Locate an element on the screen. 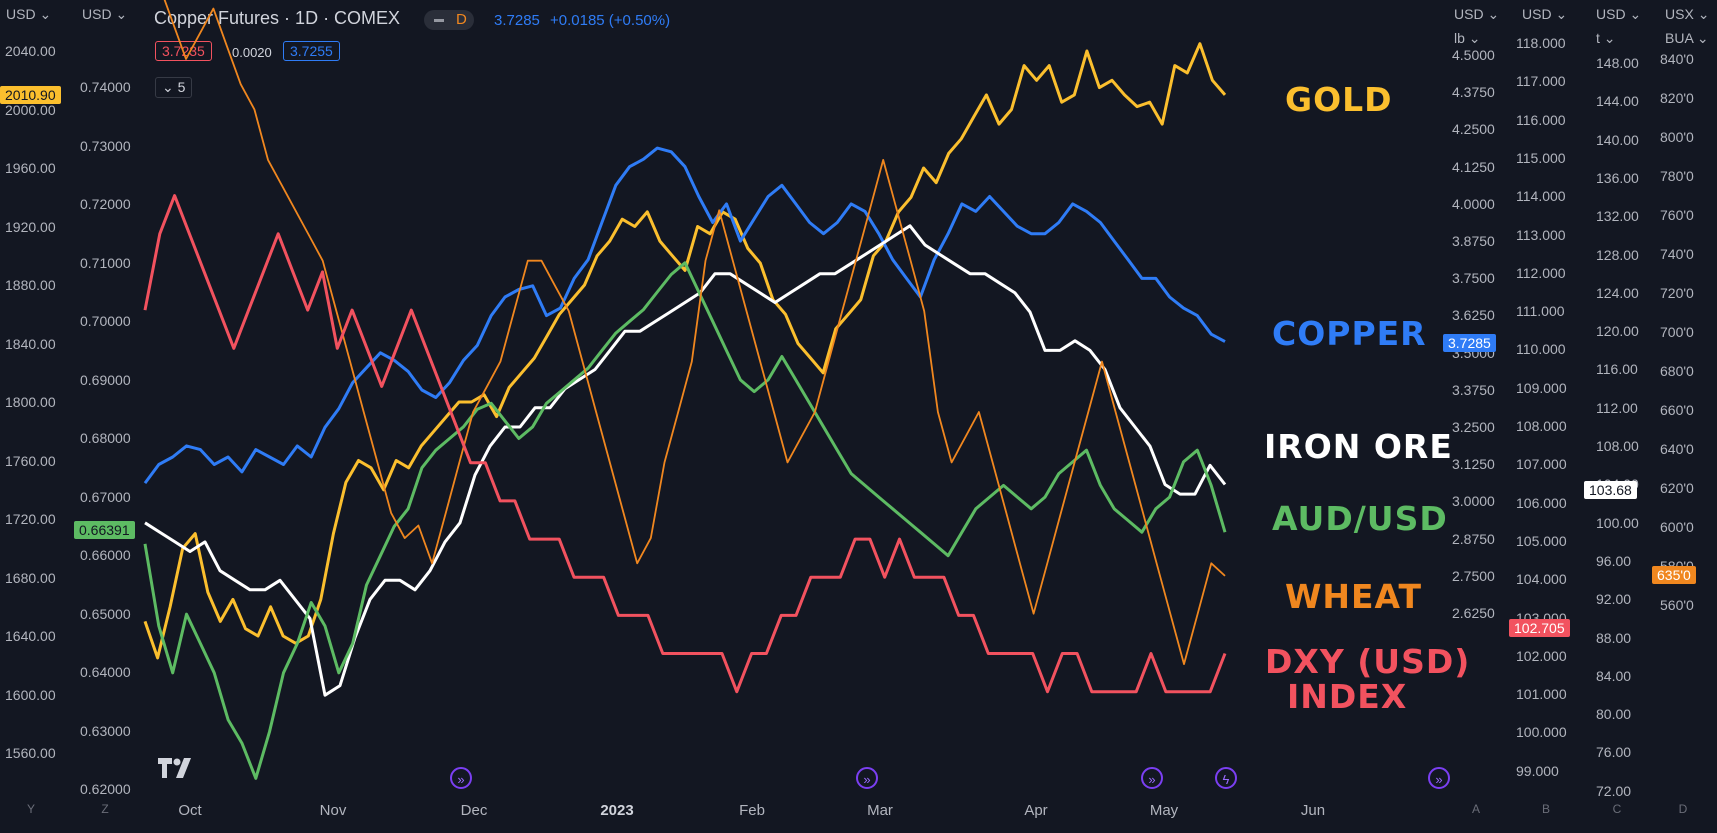 Image resolution: width=1717 pixels, height=833 pixels. ask-price-box: 3.7255 is located at coordinates (311, 51).